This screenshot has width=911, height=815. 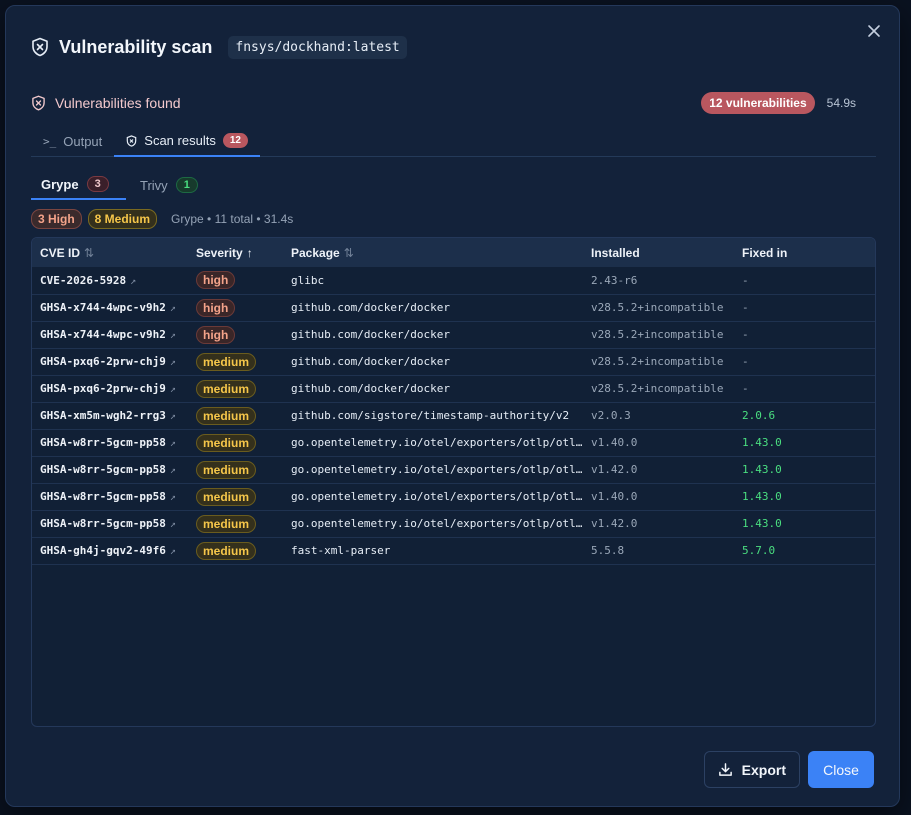 I want to click on dialog-title: Vulnerability scan, so click(x=136, y=46).